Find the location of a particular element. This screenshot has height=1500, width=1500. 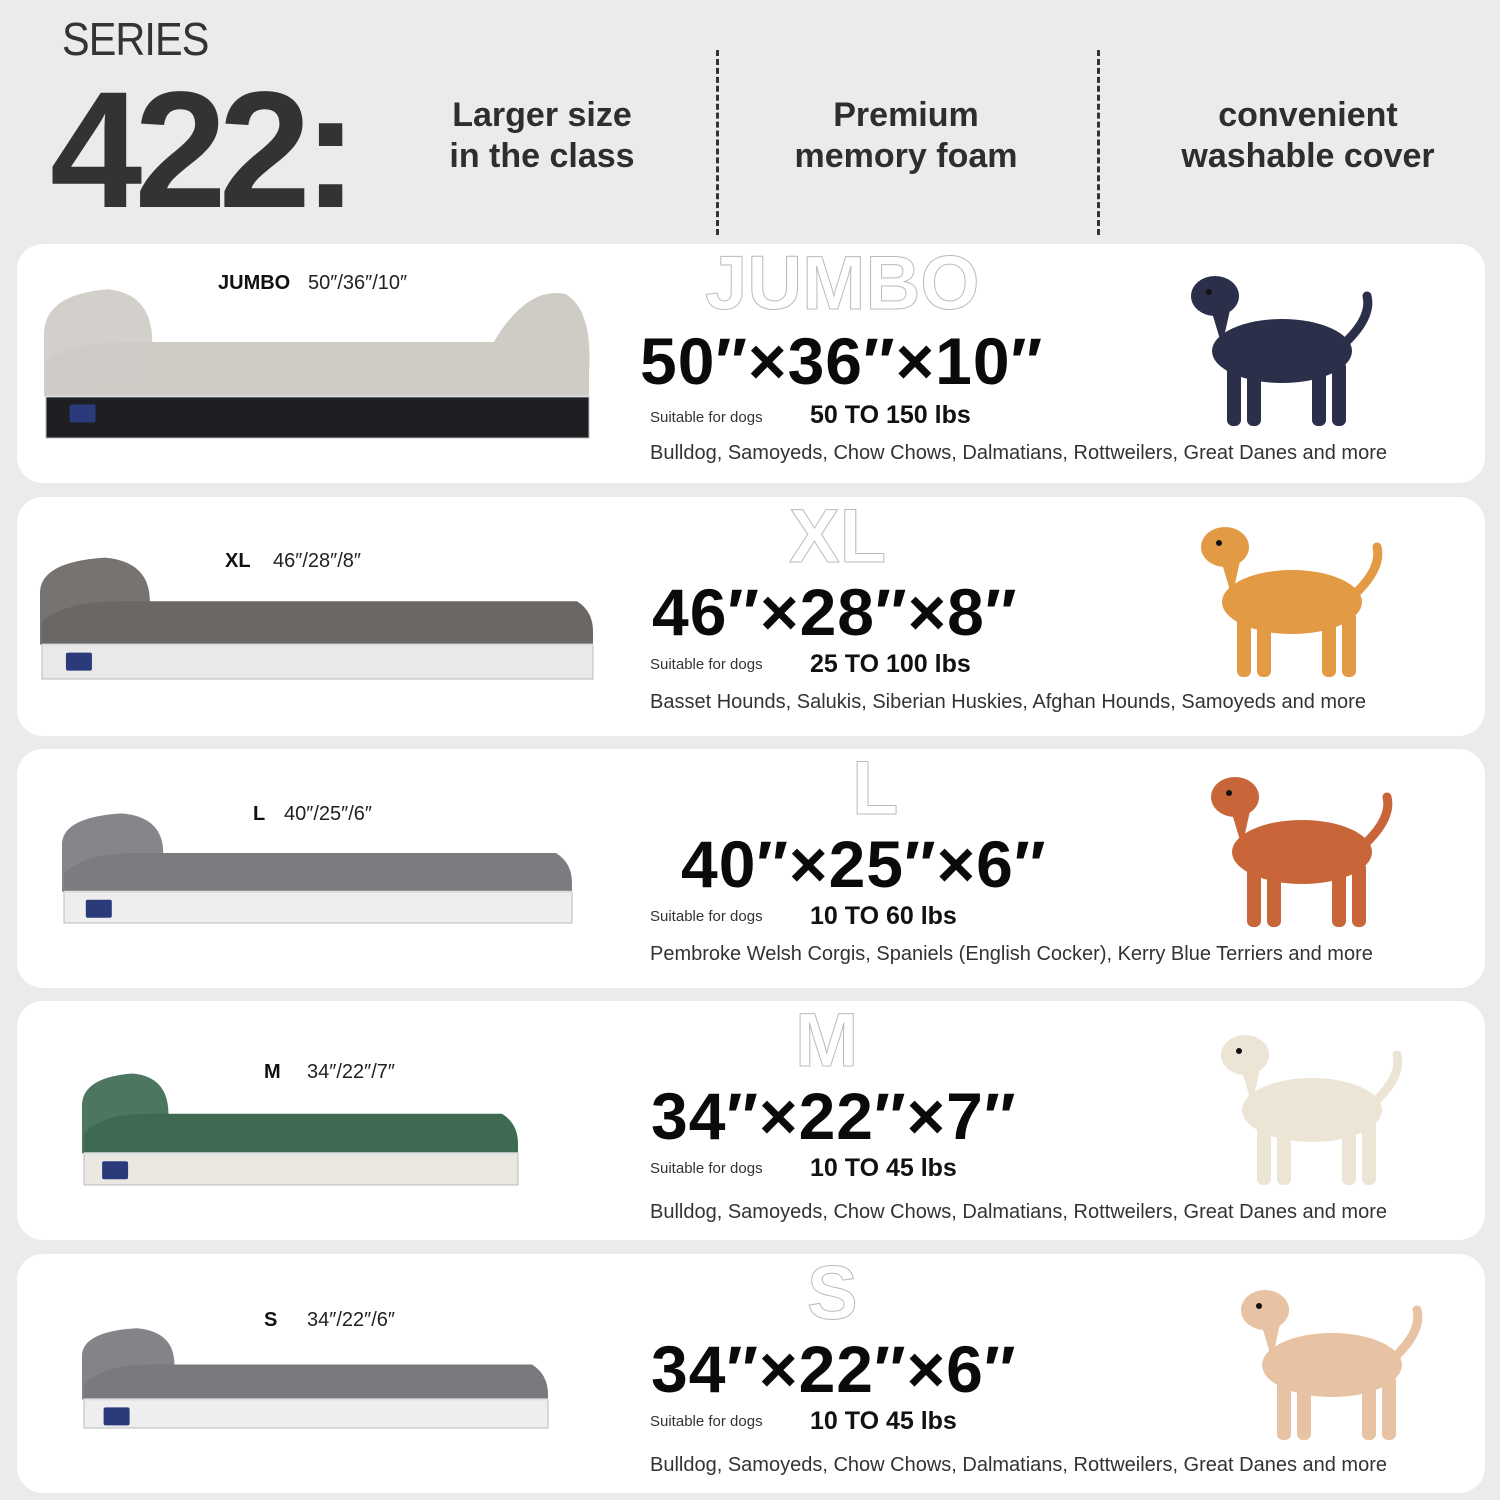

pug-icon is located at coordinates (1307, 1112).